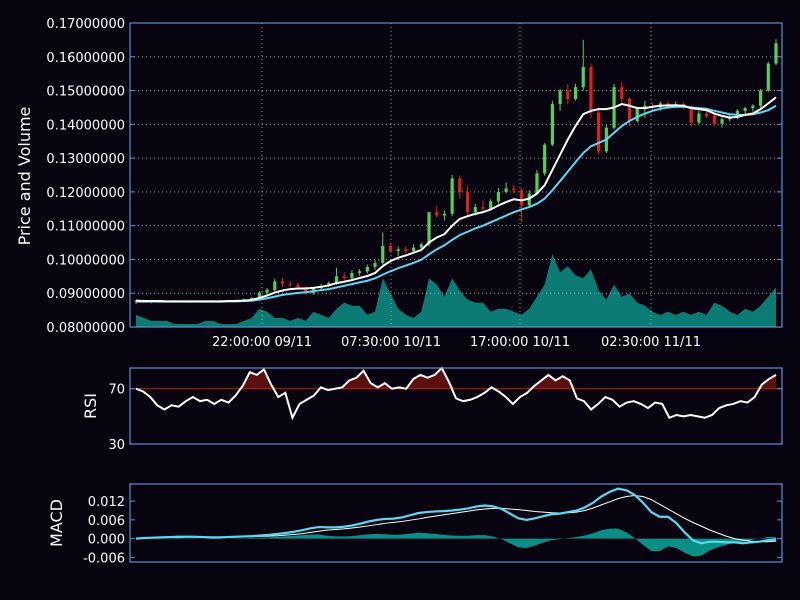 The width and height of the screenshot is (800, 600). What do you see at coordinates (520, 342) in the screenshot?
I see `price-xtick-label: 17:00:00 10/11` at bounding box center [520, 342].